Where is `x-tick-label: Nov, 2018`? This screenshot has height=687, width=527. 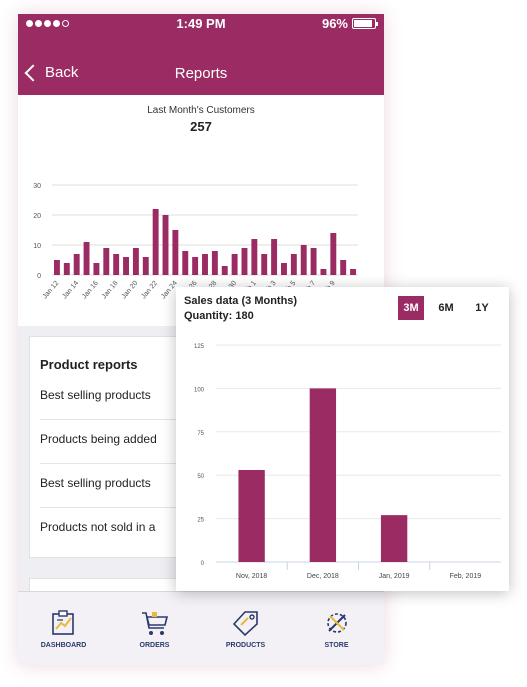
x-tick-label: Nov, 2018 is located at coordinates (251, 576).